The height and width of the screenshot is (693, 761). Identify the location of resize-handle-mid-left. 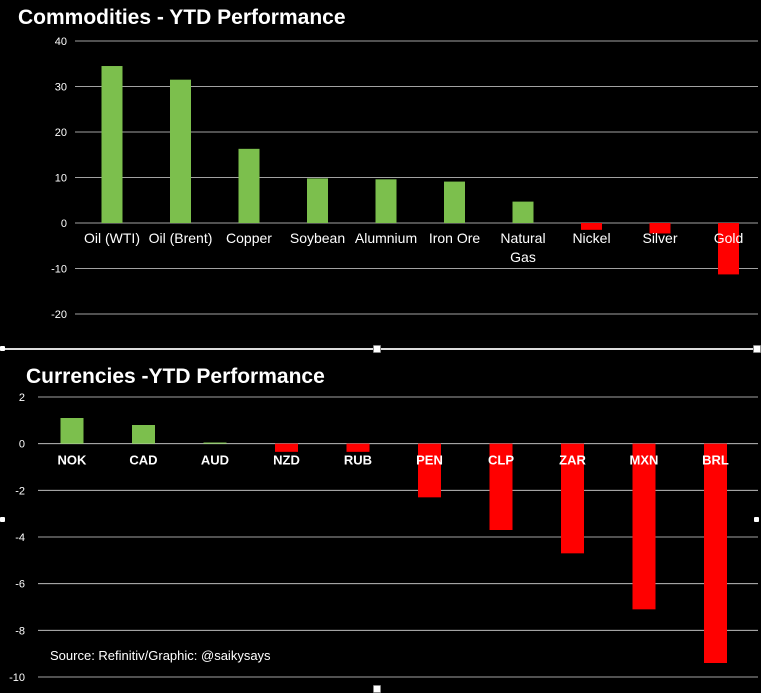
(2, 519).